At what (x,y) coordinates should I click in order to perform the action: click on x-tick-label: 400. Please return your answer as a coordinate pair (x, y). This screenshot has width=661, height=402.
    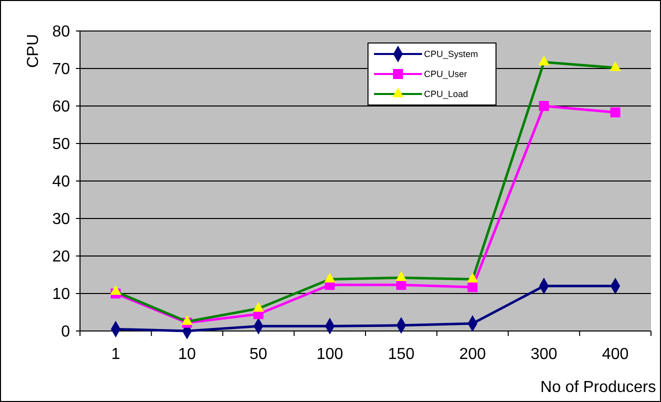
    Looking at the image, I should click on (615, 354).